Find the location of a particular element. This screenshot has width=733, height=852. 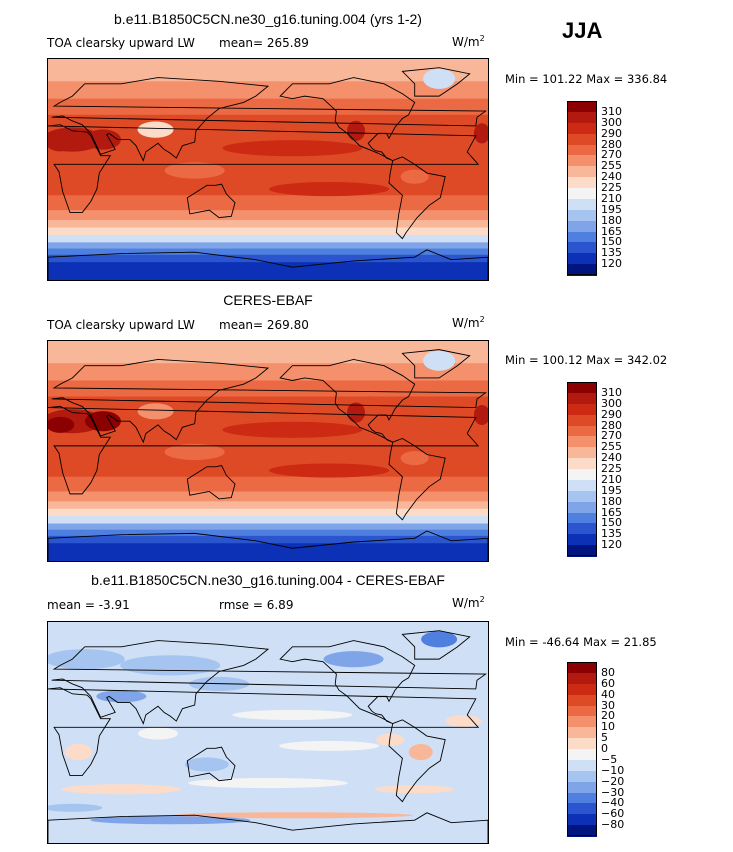

panel-2-units: W/m2 is located at coordinates (468, 322).